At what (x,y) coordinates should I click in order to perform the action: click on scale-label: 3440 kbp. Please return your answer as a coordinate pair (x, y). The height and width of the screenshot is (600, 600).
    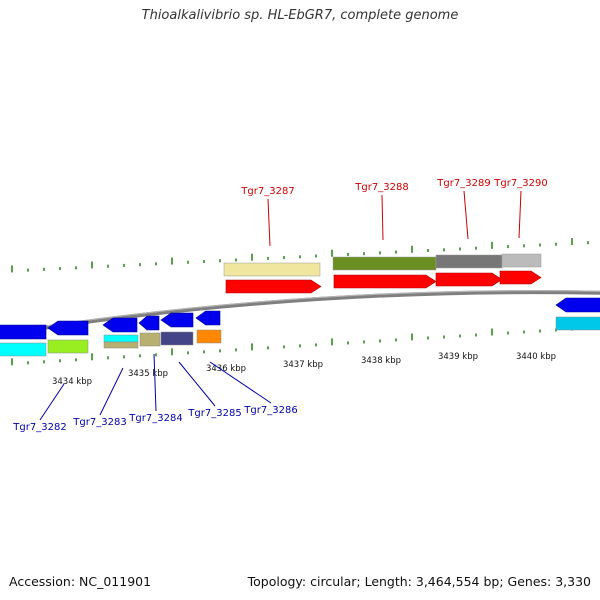
    Looking at the image, I should click on (536, 357).